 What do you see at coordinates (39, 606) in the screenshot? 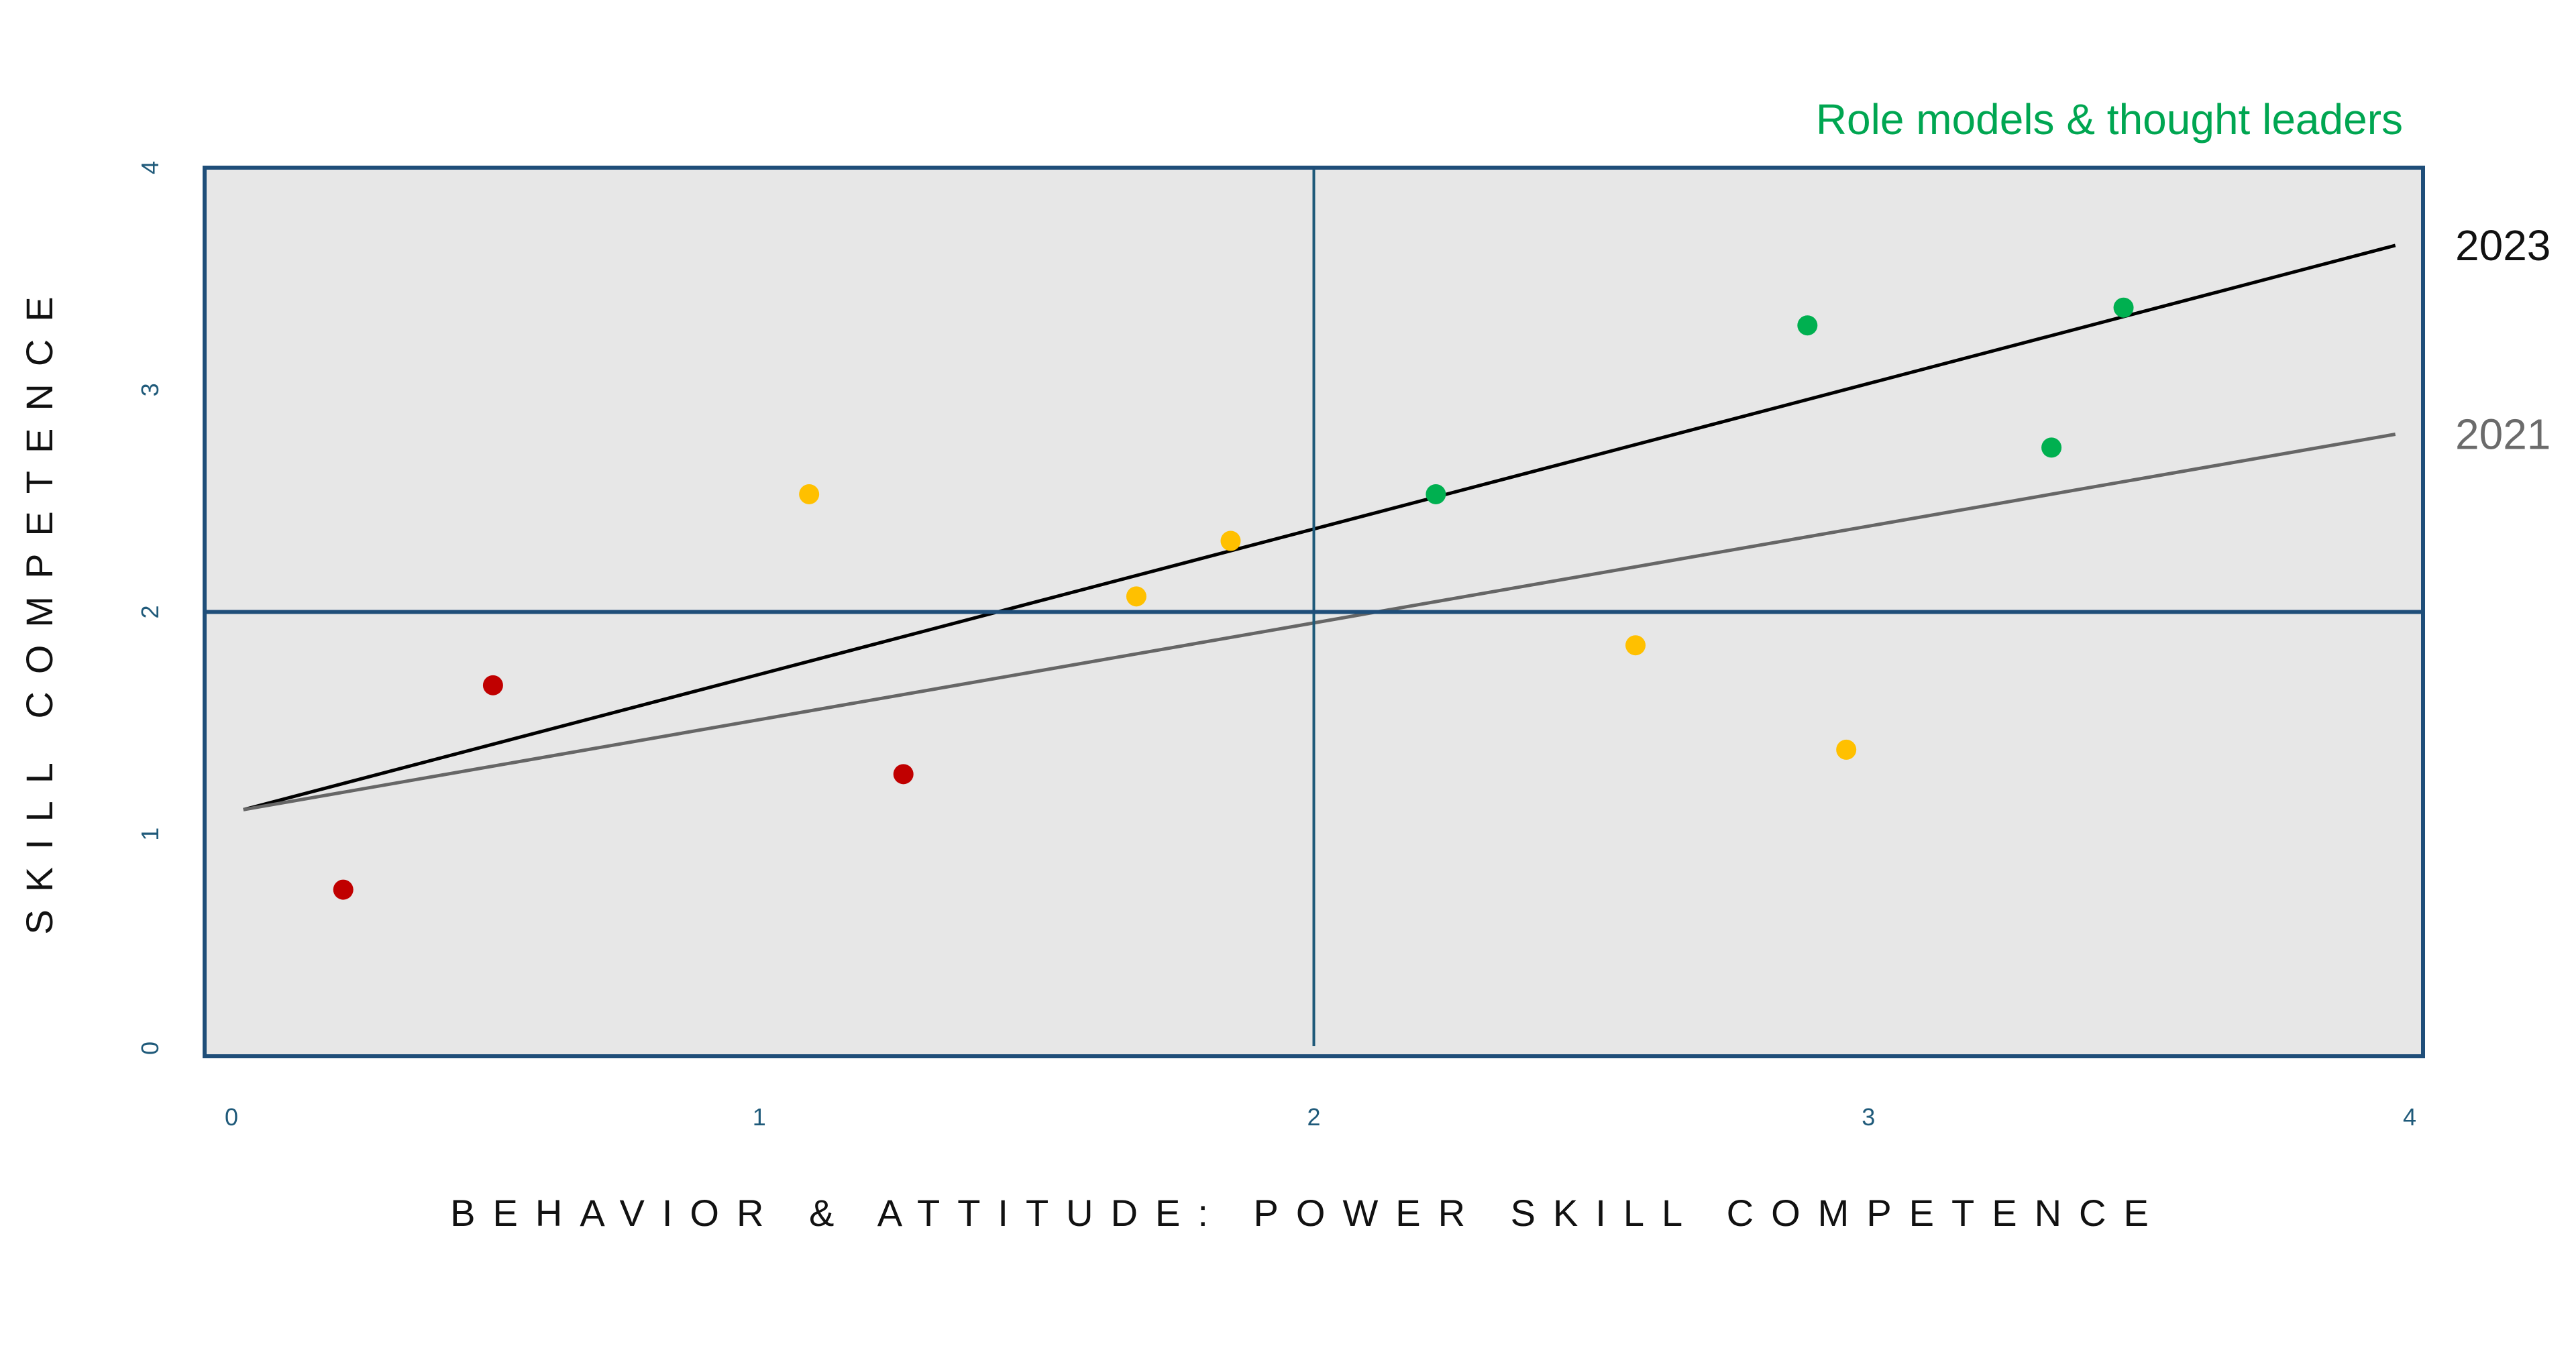
I see `y-axis-title: SKILL COMPETENCE` at bounding box center [39, 606].